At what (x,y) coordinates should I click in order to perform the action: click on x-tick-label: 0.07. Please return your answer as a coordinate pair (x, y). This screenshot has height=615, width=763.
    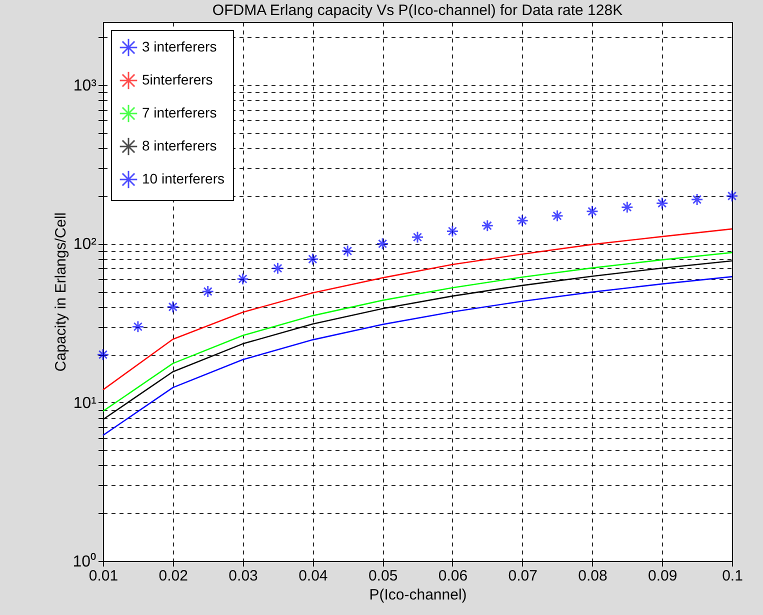
    Looking at the image, I should click on (523, 576).